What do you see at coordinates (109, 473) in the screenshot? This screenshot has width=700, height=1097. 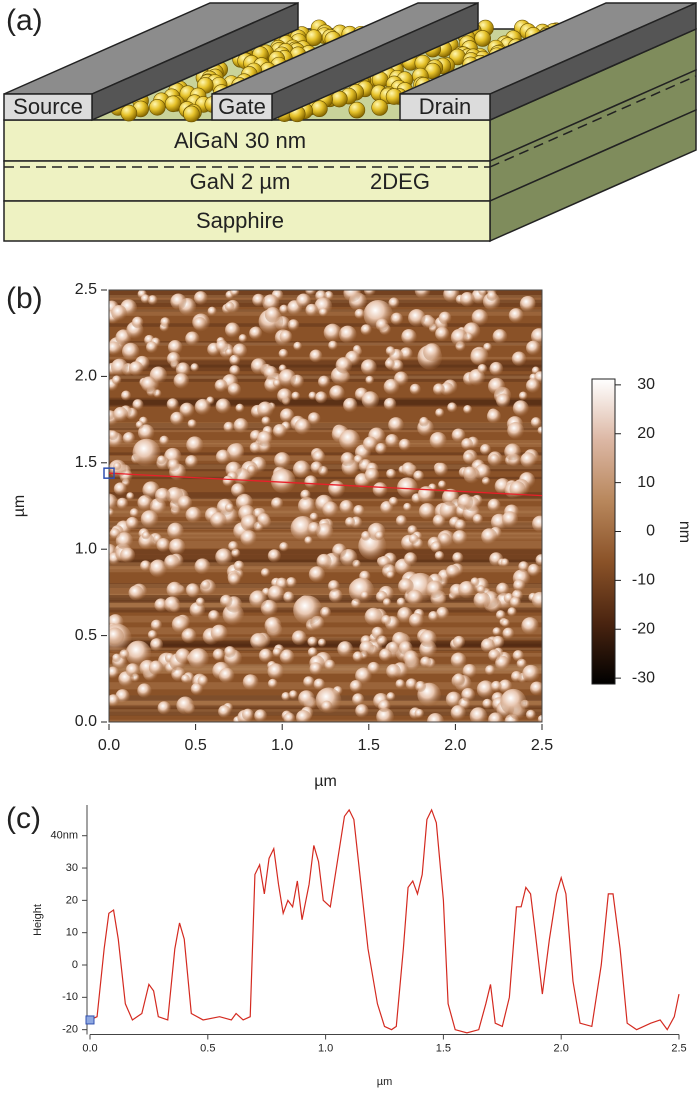 I see `line-marker` at bounding box center [109, 473].